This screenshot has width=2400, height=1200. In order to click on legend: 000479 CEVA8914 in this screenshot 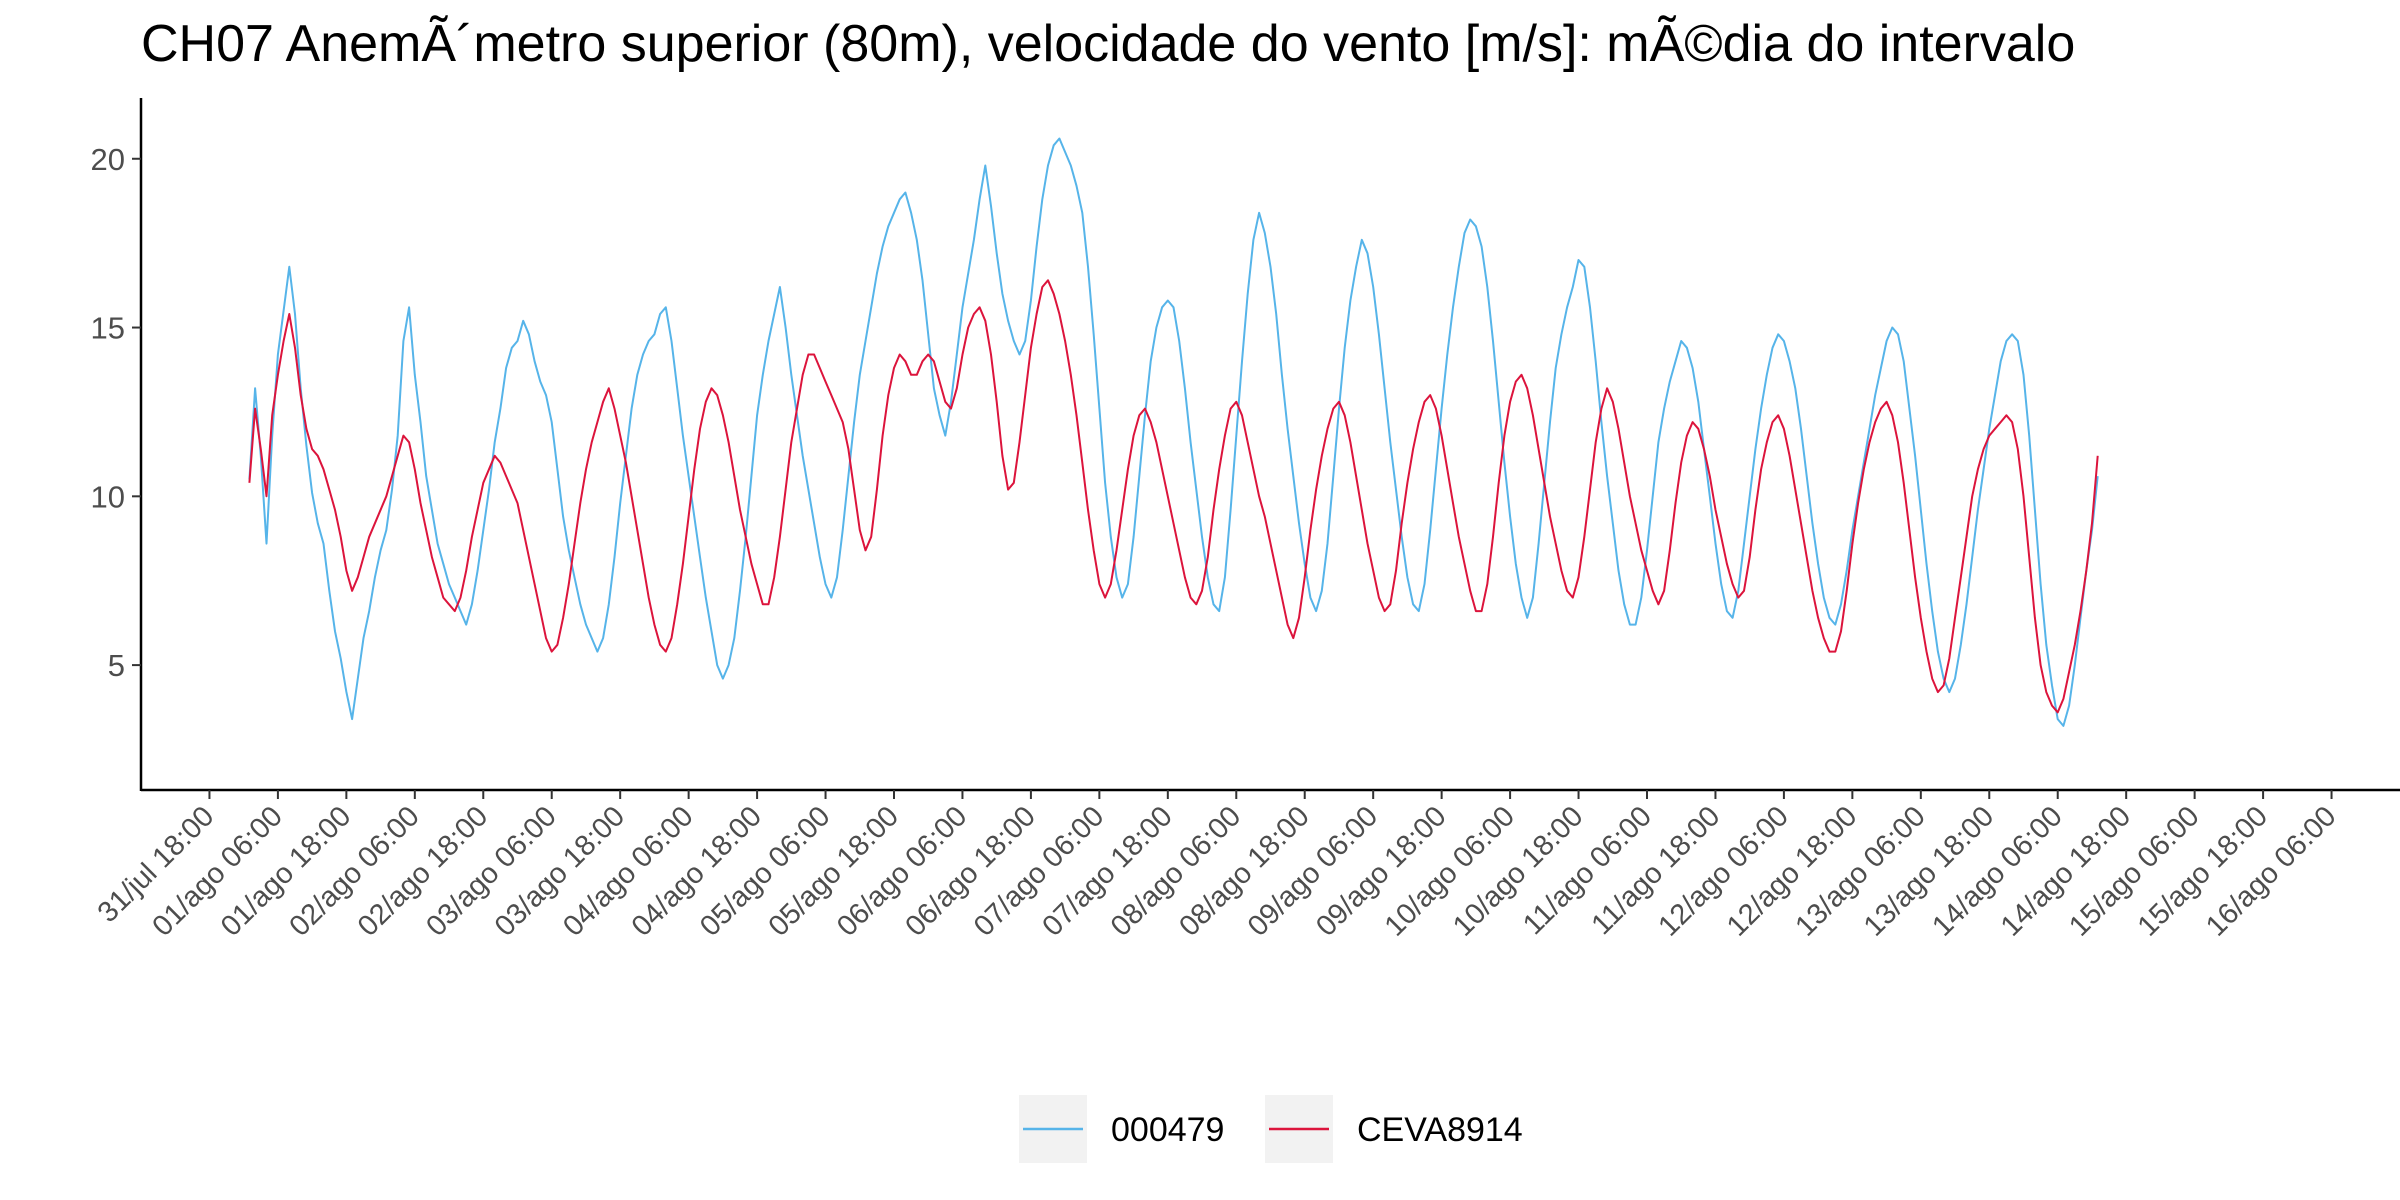, I will do `click(1271, 1129)`.